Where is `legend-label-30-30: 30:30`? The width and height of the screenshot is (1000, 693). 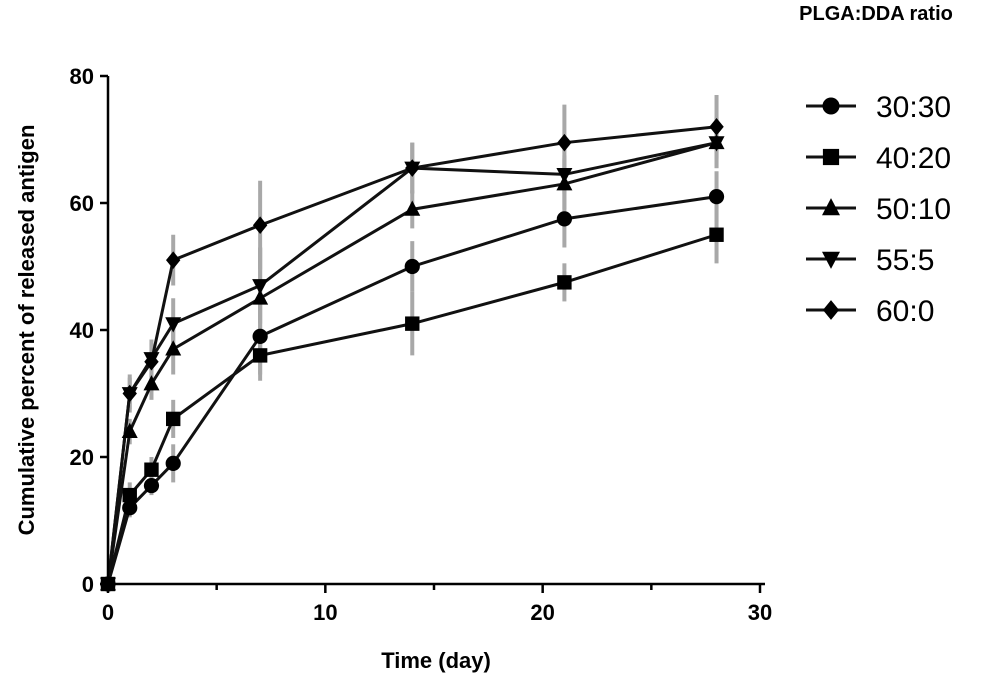
legend-label-30-30: 30:30 is located at coordinates (913, 107).